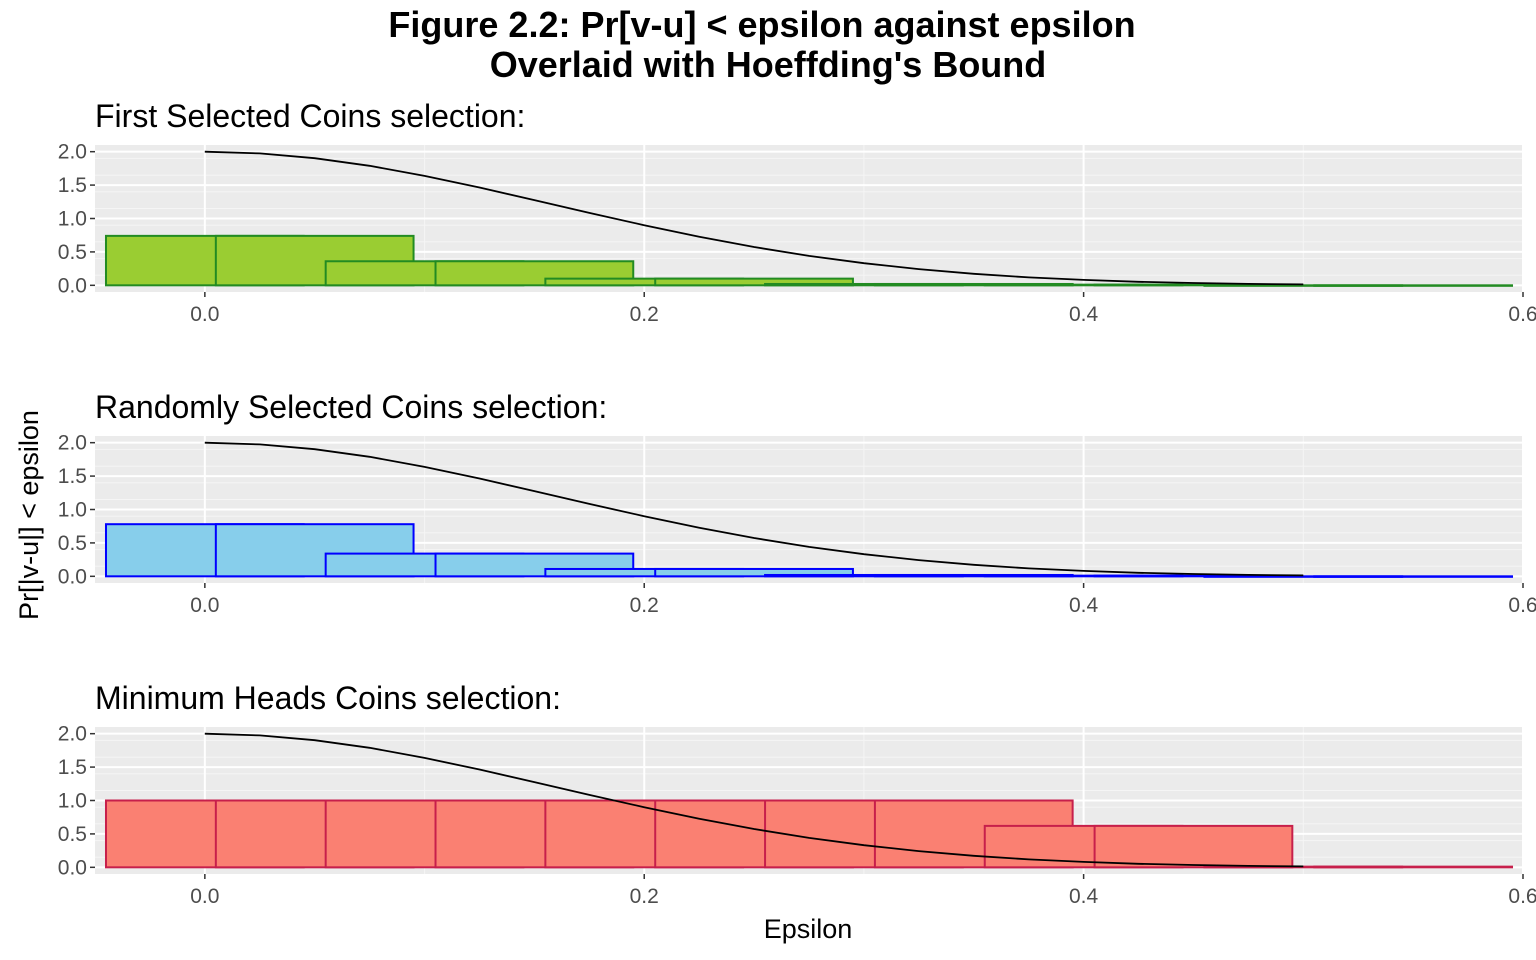 The image size is (1536, 960). What do you see at coordinates (808, 929) in the screenshot?
I see `x-axis-label: Epsilon` at bounding box center [808, 929].